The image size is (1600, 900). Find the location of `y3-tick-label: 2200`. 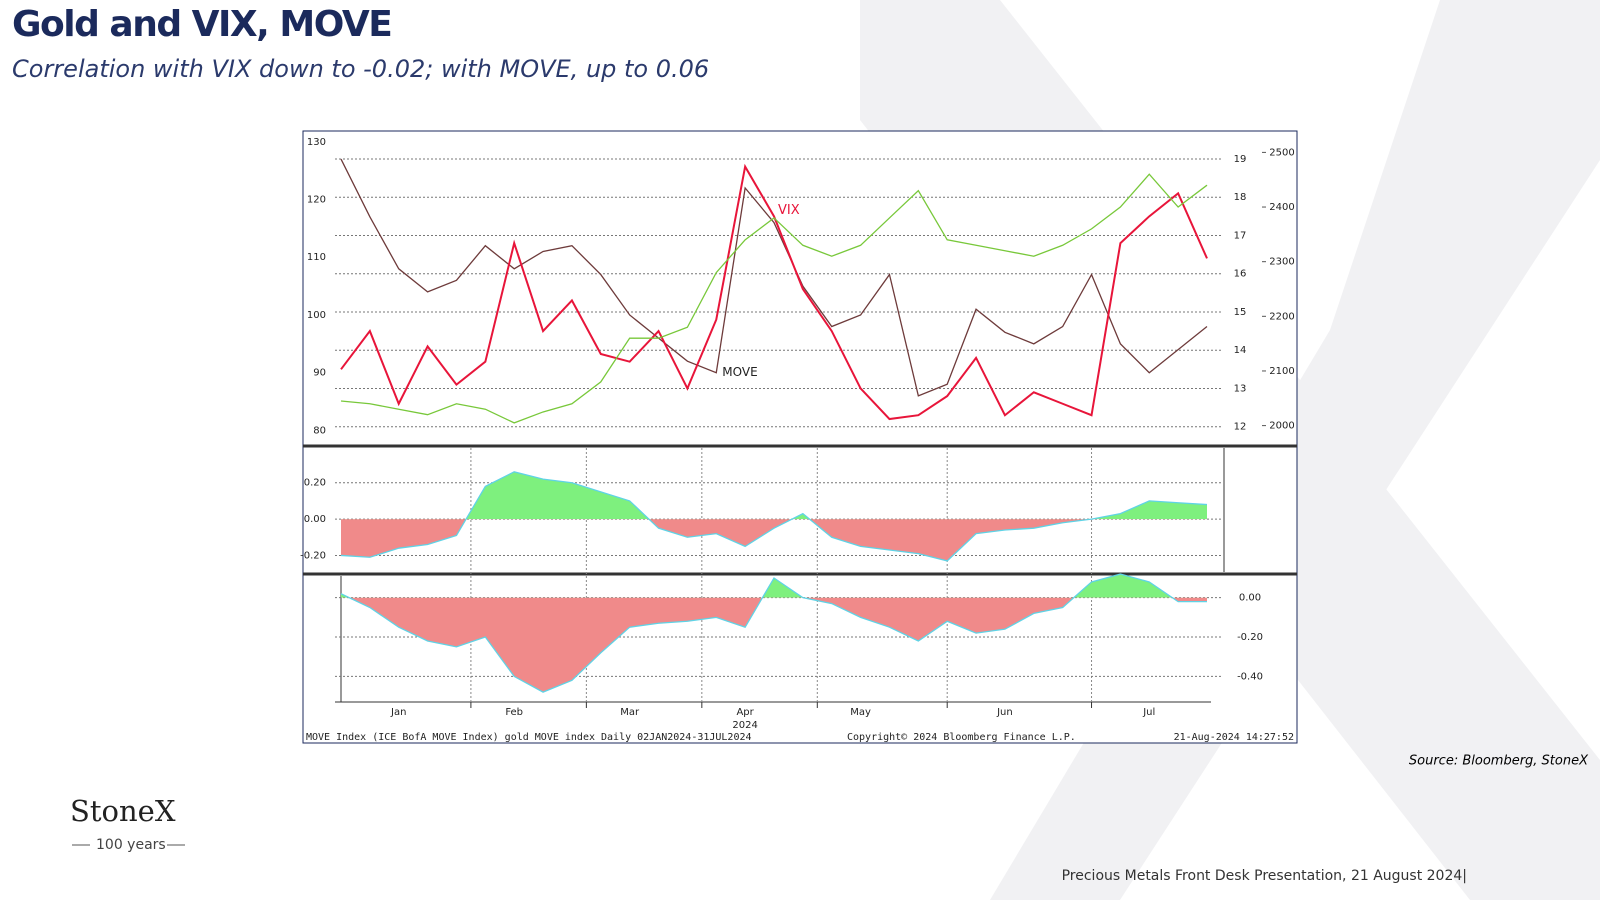

y3-tick-label: 2200 is located at coordinates (1281, 316).